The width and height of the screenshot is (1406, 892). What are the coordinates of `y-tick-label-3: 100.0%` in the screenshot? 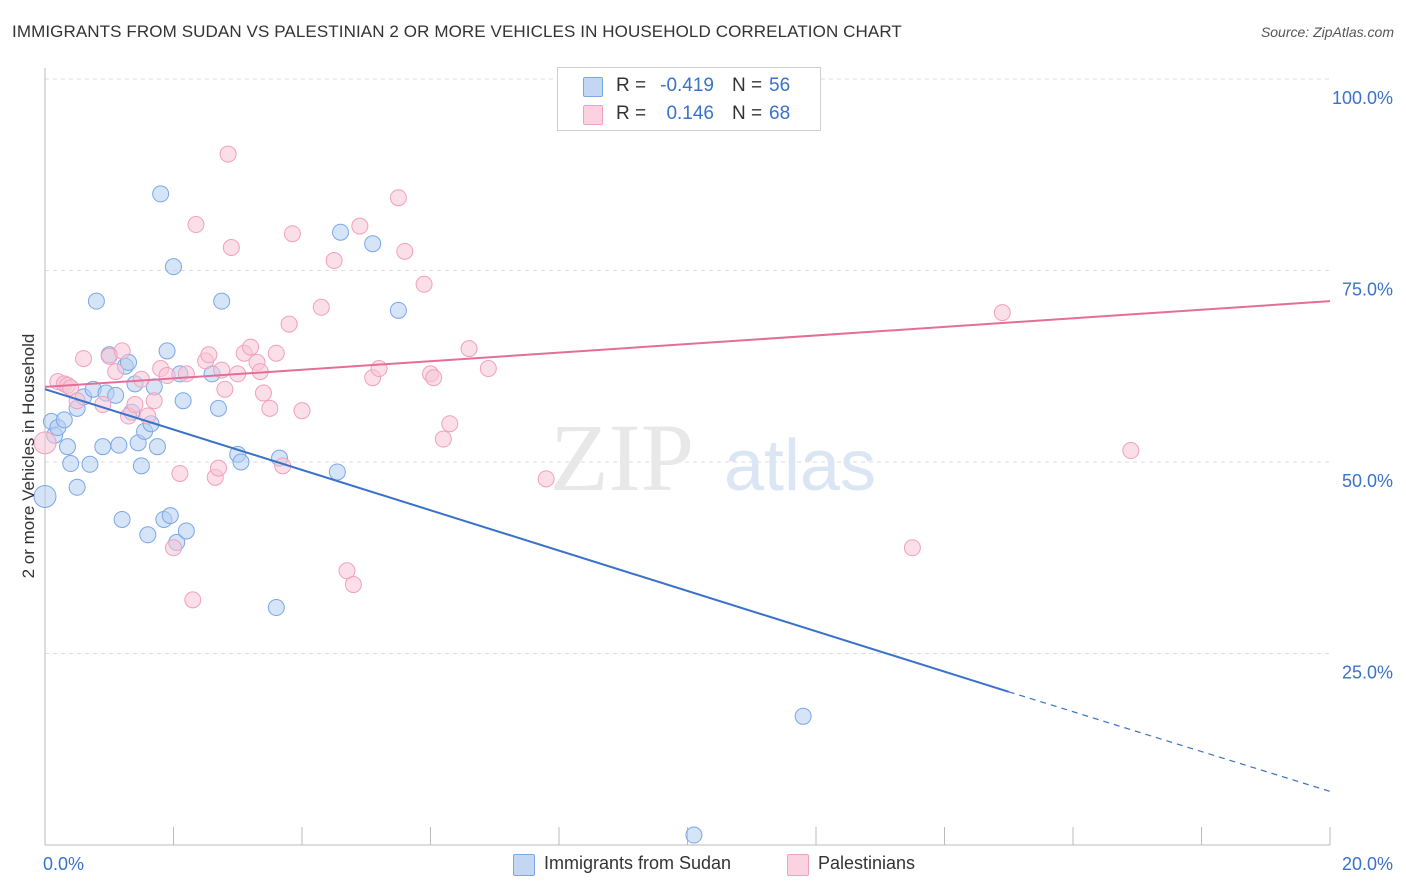 It's located at (1362, 98).